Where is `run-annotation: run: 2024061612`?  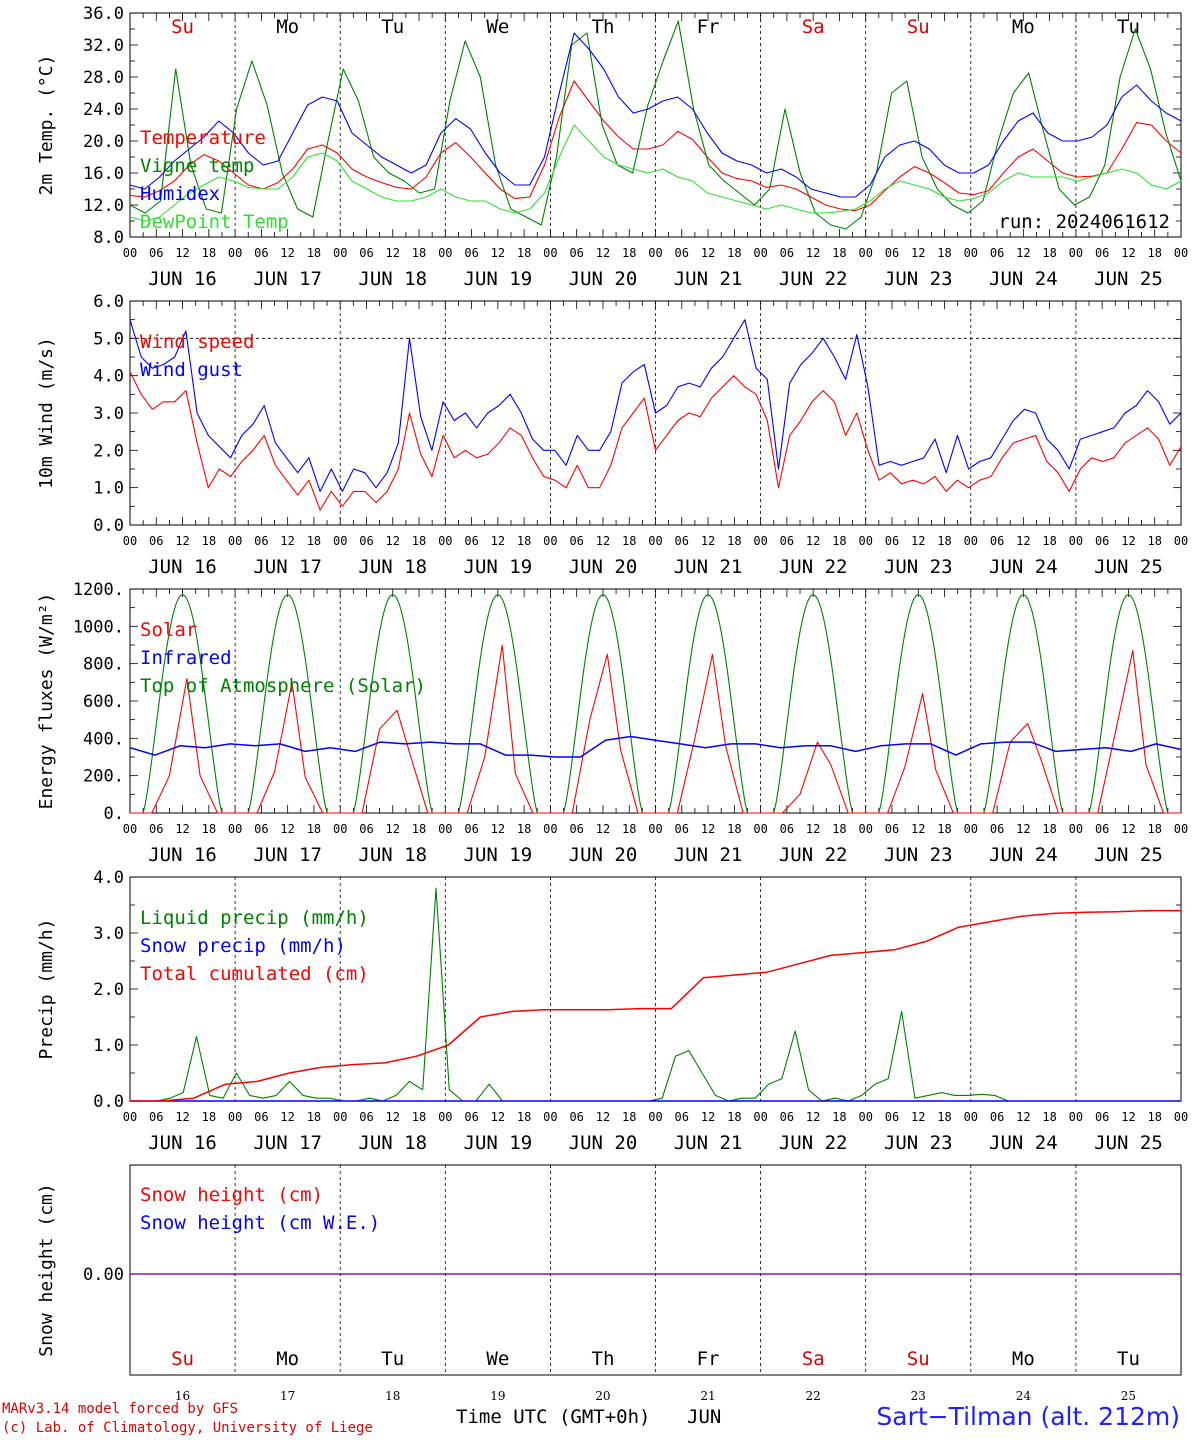
run-annotation: run: 2024061612 is located at coordinates (1084, 222).